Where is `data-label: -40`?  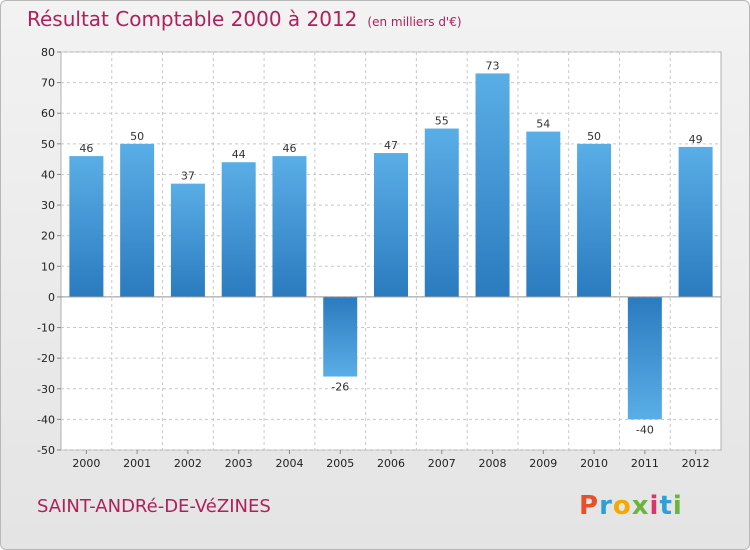 data-label: -40 is located at coordinates (645, 429).